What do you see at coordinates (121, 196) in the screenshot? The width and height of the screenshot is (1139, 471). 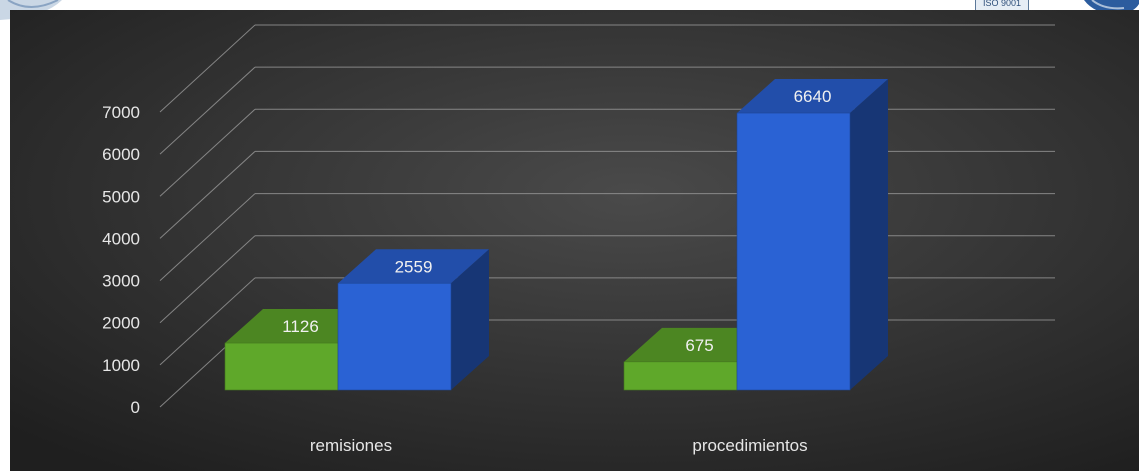 I see `y-tick-label: 5000` at bounding box center [121, 196].